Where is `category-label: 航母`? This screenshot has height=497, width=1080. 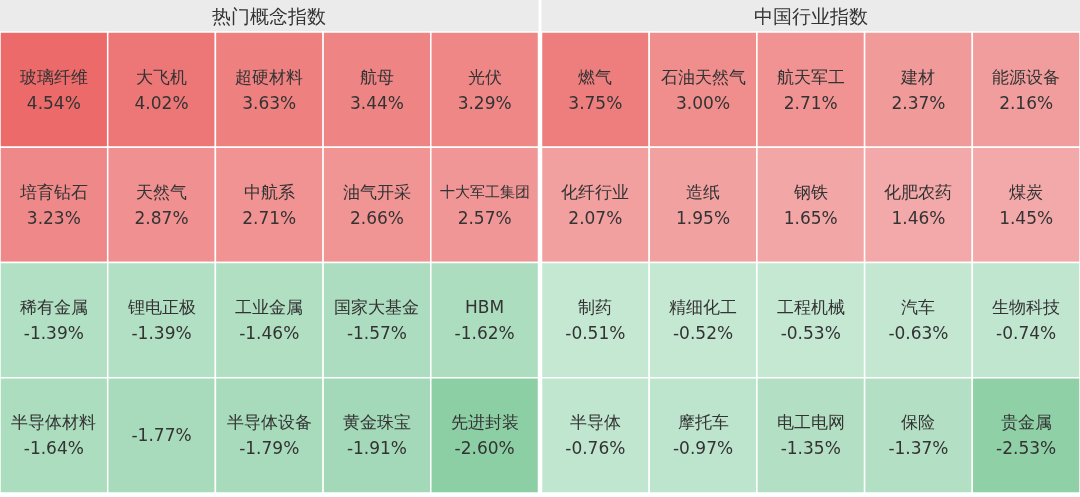
category-label: 航母 is located at coordinates (376, 76).